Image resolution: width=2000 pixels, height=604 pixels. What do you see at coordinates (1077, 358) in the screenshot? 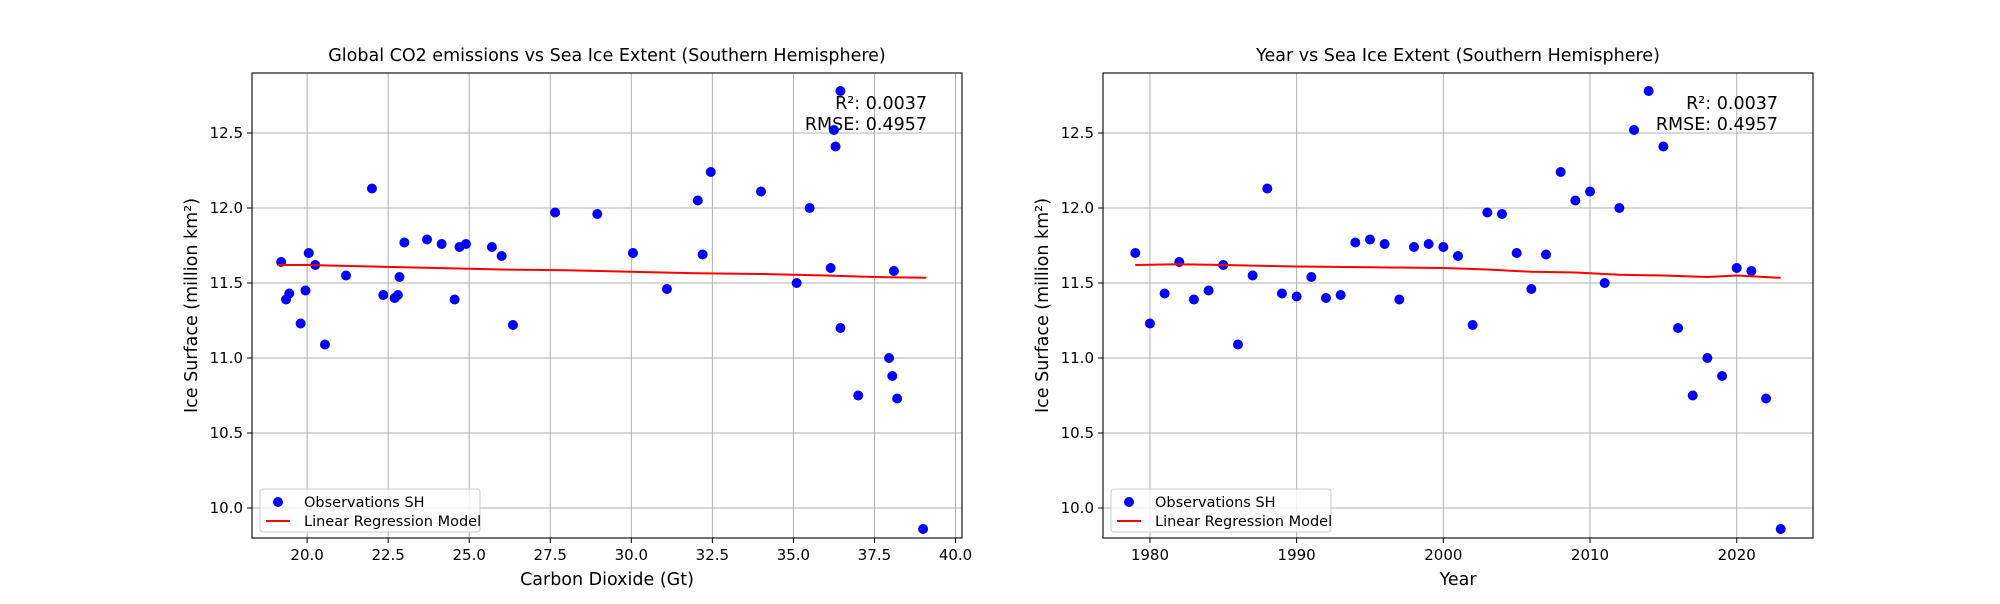
I see `y-tick-label: 11.0` at bounding box center [1077, 358].